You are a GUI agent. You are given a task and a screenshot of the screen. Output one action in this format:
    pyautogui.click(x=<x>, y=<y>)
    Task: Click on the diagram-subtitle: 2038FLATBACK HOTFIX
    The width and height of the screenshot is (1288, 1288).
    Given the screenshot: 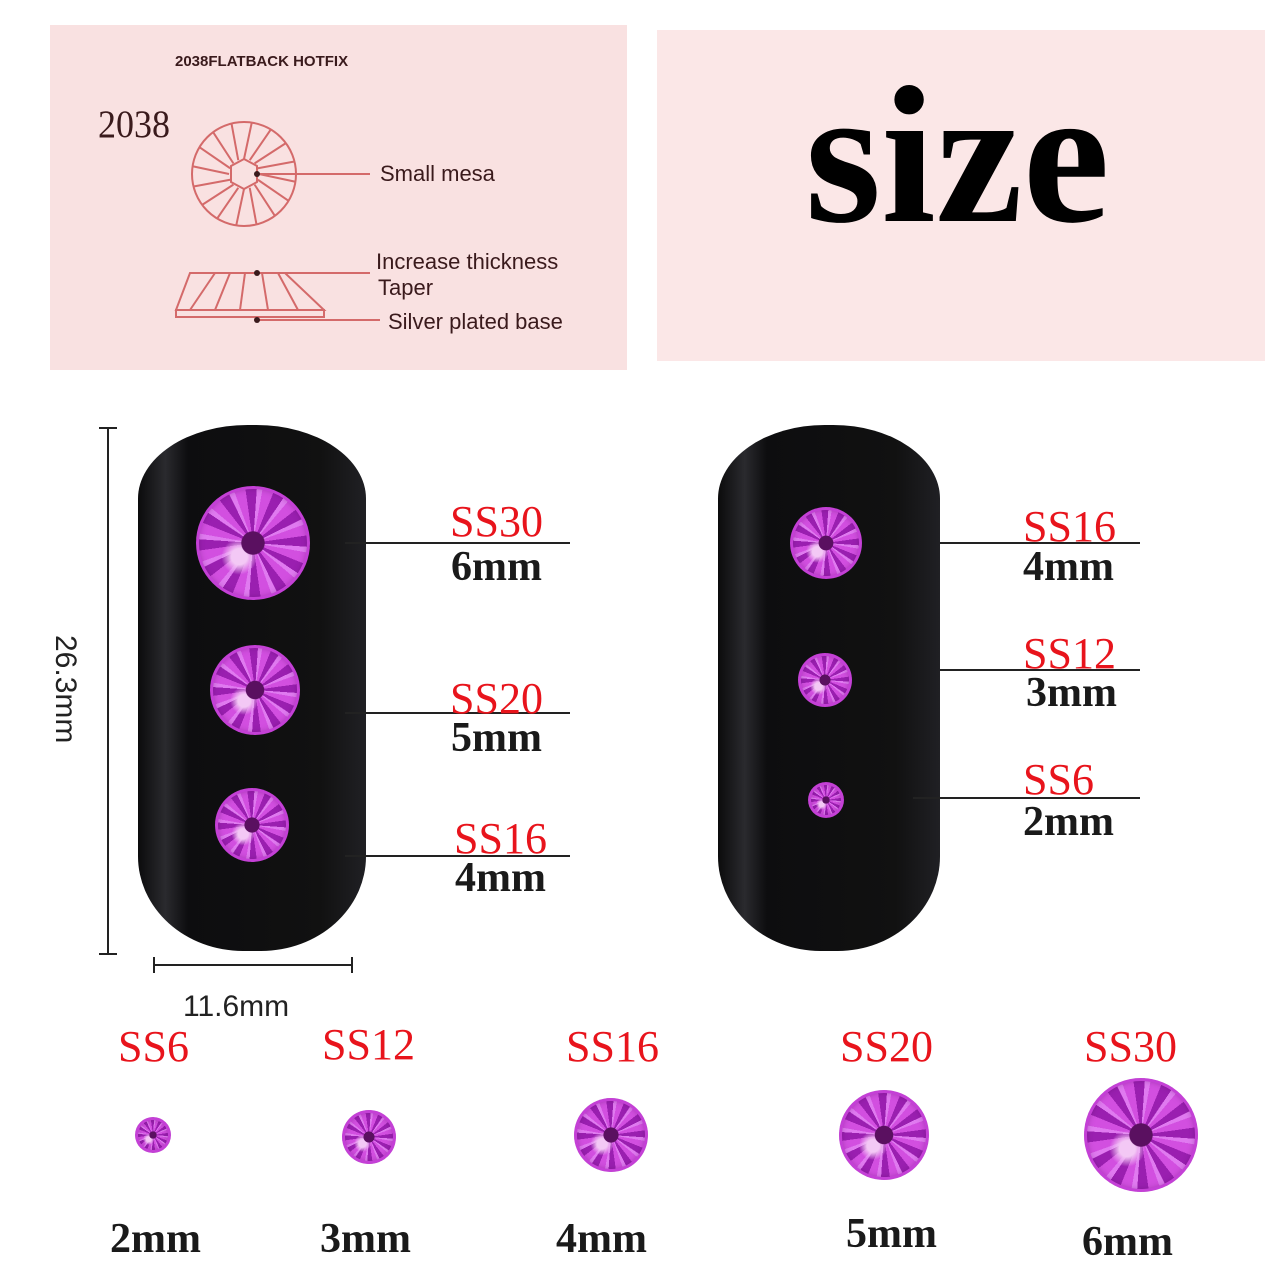 What is the action you would take?
    pyautogui.click(x=262, y=61)
    